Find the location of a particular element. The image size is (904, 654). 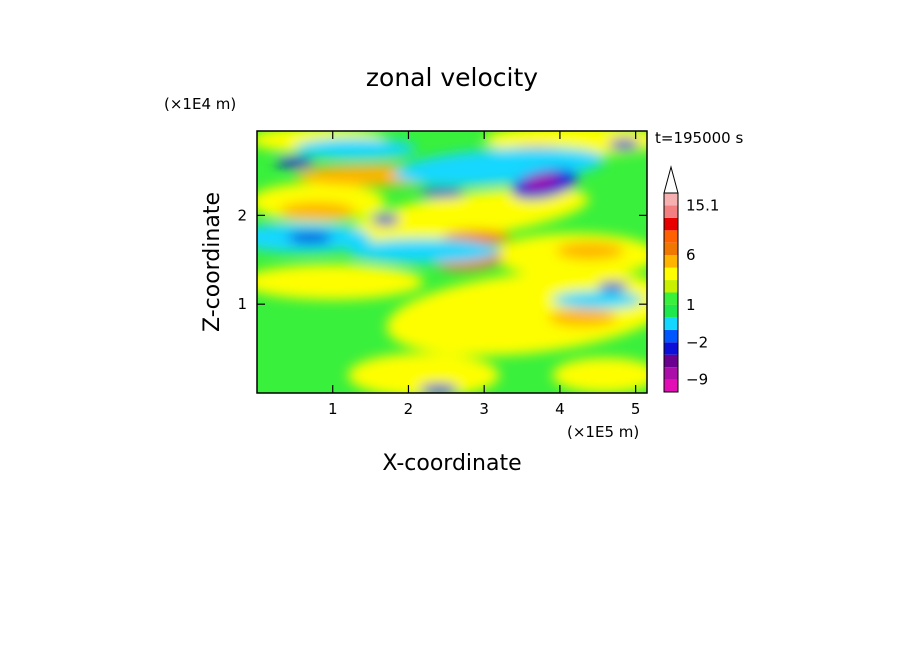

colorbar: 15.1 6 1 −2 −9 is located at coordinates (691, 279).